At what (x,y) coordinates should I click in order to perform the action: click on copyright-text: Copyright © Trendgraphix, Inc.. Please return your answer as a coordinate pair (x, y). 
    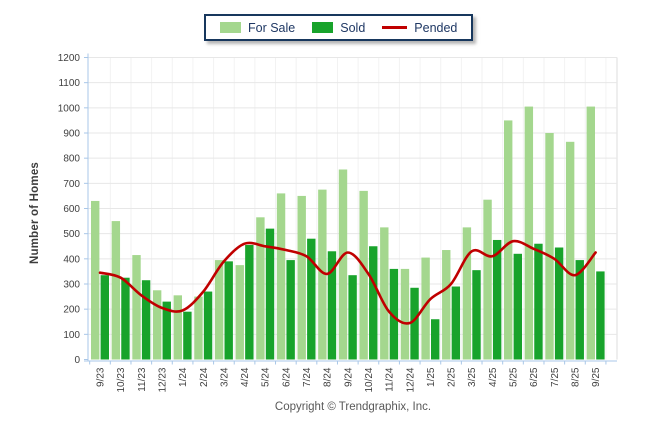
    Looking at the image, I should click on (353, 407).